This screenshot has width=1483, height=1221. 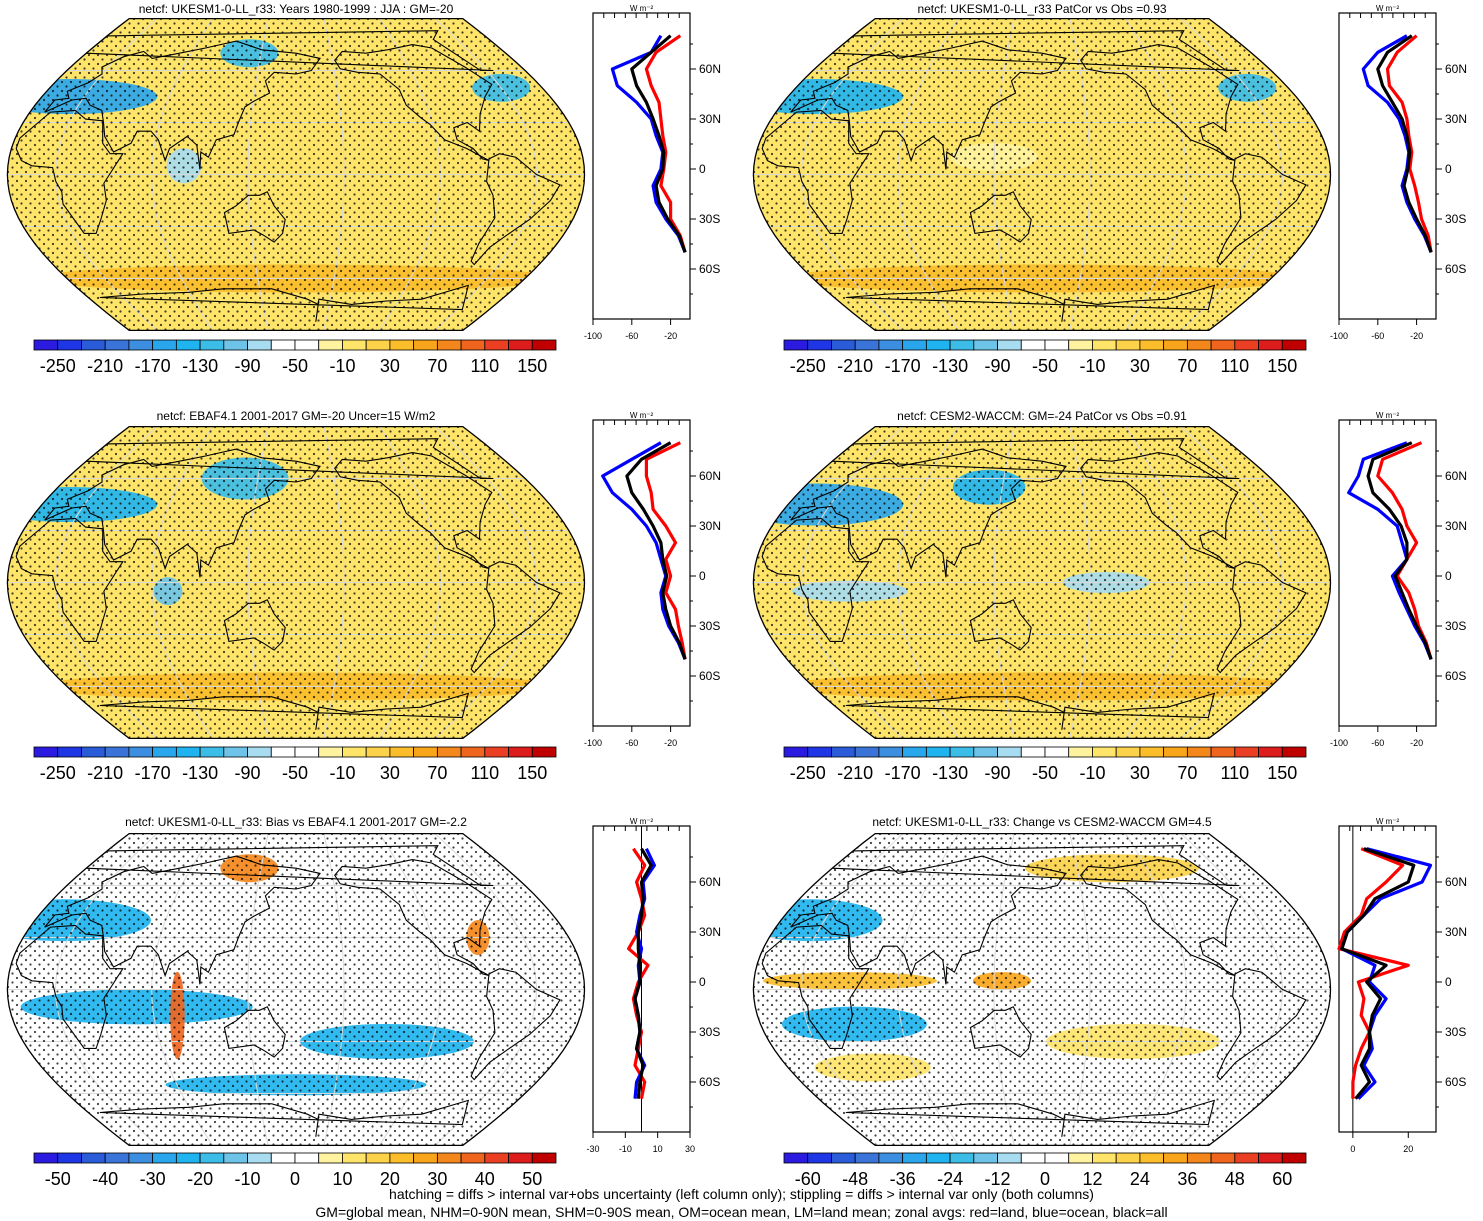 I want to click on zonal-x-tick-label: 20, so click(x=1408, y=1149).